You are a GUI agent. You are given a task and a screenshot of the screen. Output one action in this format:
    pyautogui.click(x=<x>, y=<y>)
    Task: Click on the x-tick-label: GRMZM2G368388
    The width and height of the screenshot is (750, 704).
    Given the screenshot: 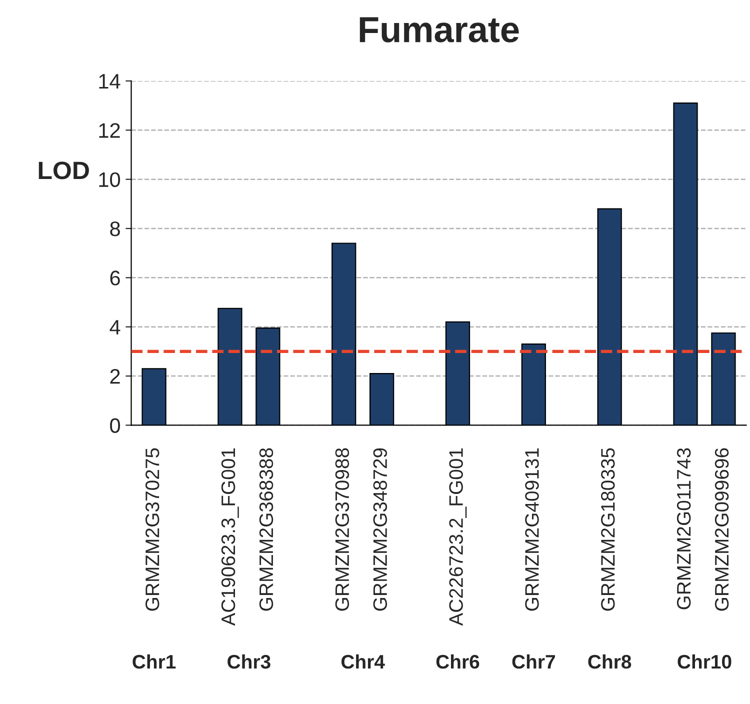 What is the action you would take?
    pyautogui.click(x=266, y=529)
    